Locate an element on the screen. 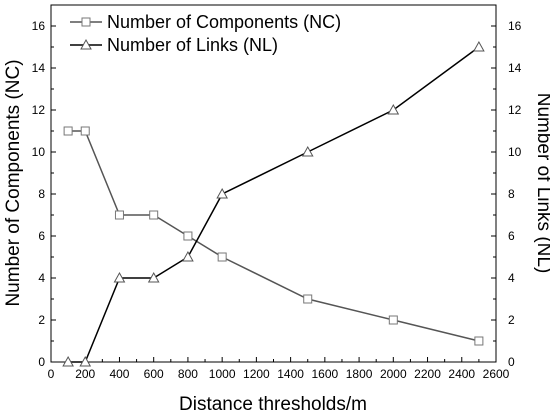 This screenshot has width=550, height=416. right-y-tick-label: 4 is located at coordinates (511, 278).